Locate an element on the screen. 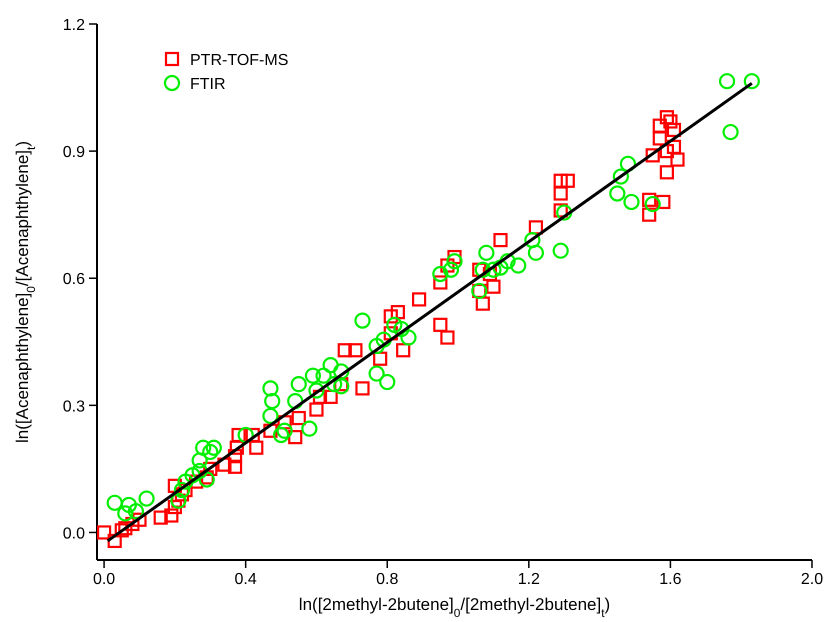  y-tick-label: 0.9 is located at coordinates (74, 153).